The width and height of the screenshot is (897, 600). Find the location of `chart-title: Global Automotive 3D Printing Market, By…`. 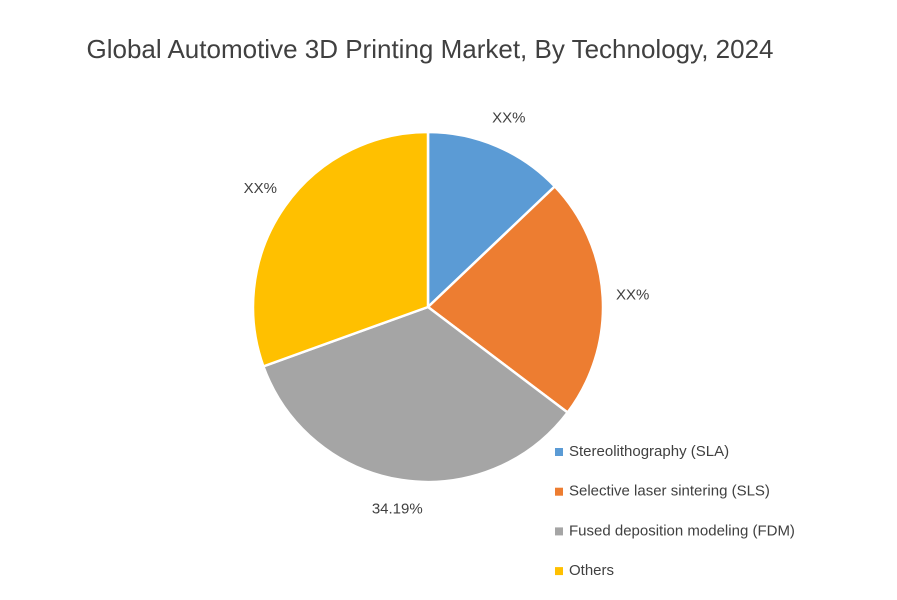

chart-title: Global Automotive 3D Printing Market, By… is located at coordinates (430, 49).